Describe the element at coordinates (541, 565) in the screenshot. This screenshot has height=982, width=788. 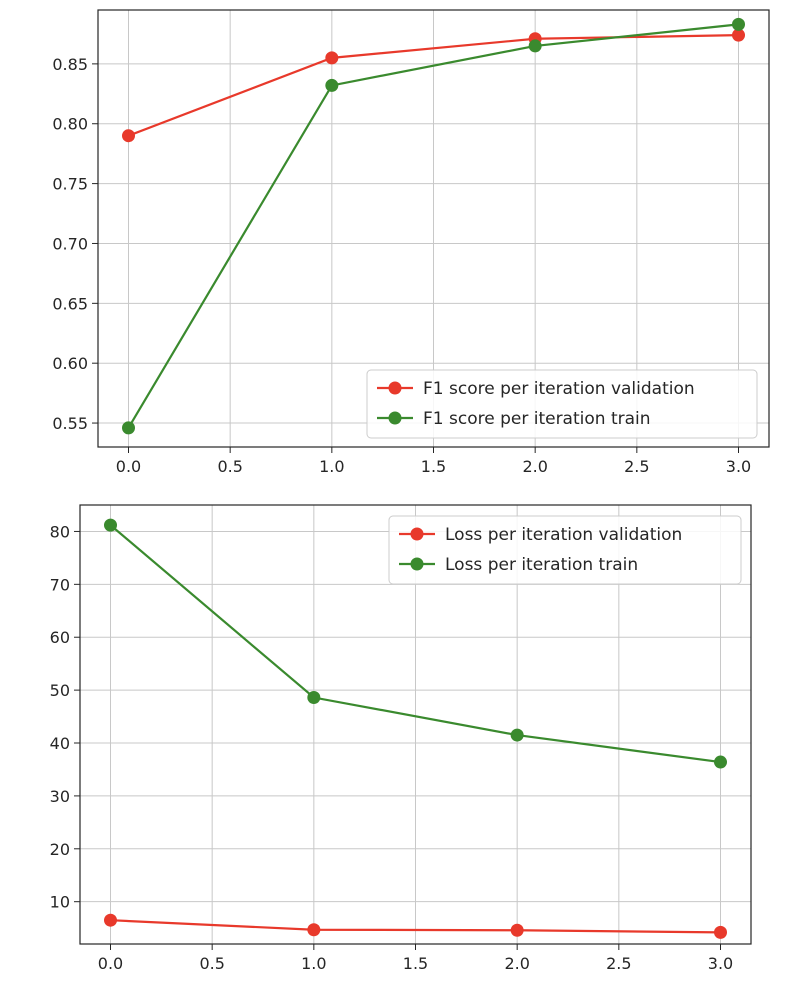
I see `legend-label: Loss per iteration train` at that location.